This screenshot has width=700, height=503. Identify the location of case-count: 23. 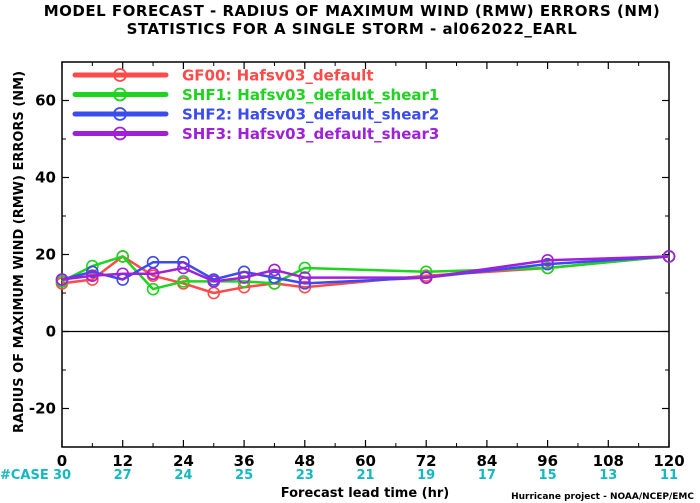
(305, 475).